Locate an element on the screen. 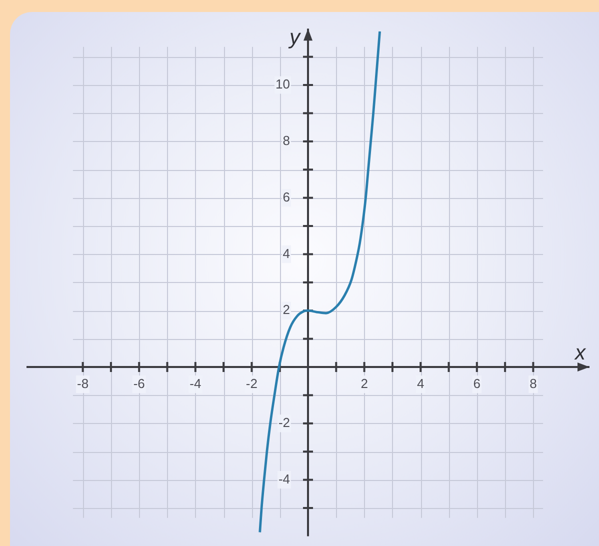 Image resolution: width=599 pixels, height=546 pixels. x-axis-title: x is located at coordinates (580, 352).